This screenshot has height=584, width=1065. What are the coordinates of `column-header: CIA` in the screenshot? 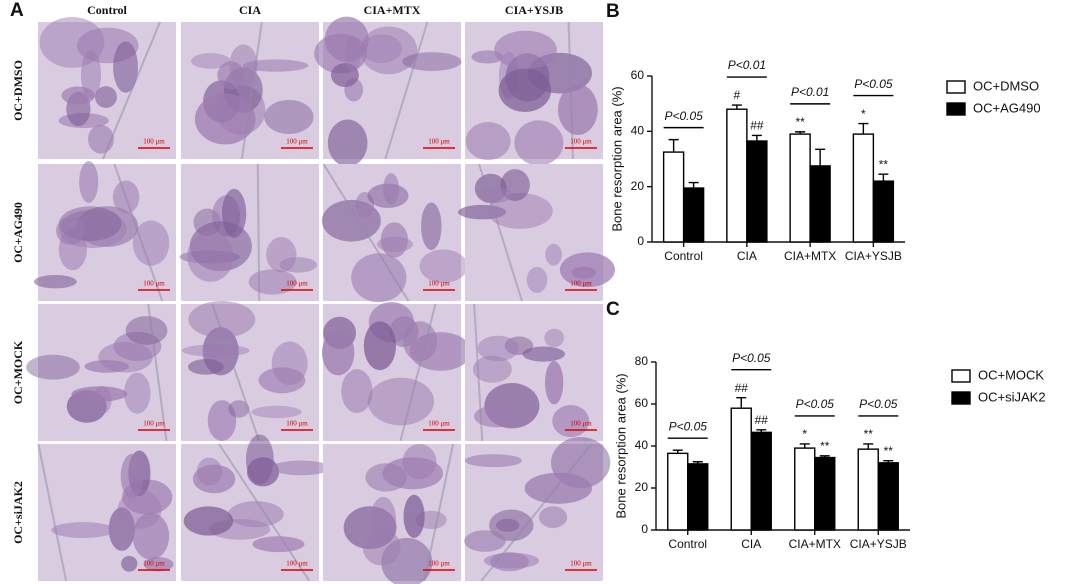 It's located at (250, 10).